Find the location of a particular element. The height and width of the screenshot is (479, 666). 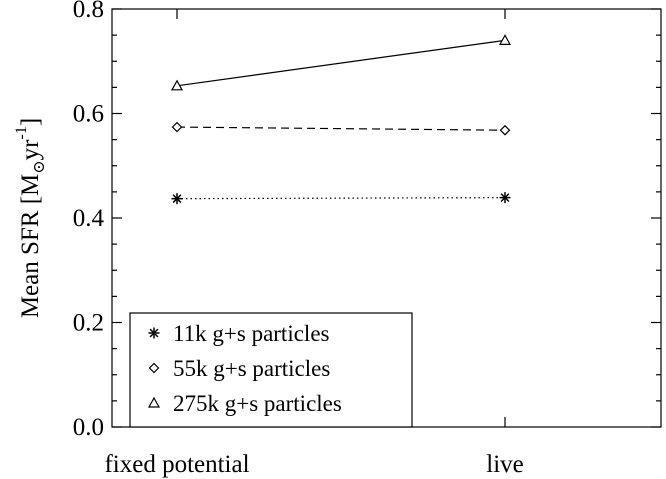

legend-label: 11k g+s particles is located at coordinates (251, 333).